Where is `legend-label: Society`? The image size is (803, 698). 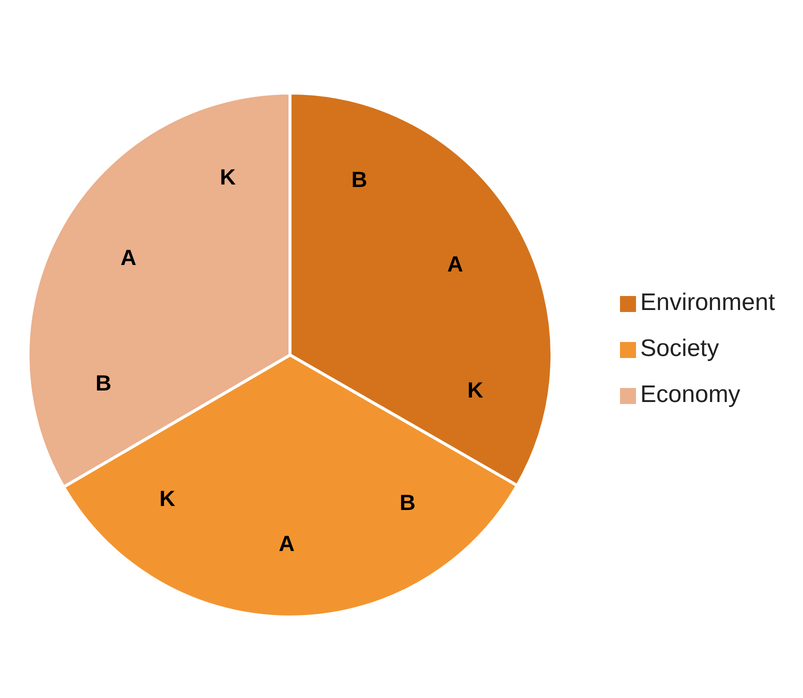 legend-label: Society is located at coordinates (679, 348).